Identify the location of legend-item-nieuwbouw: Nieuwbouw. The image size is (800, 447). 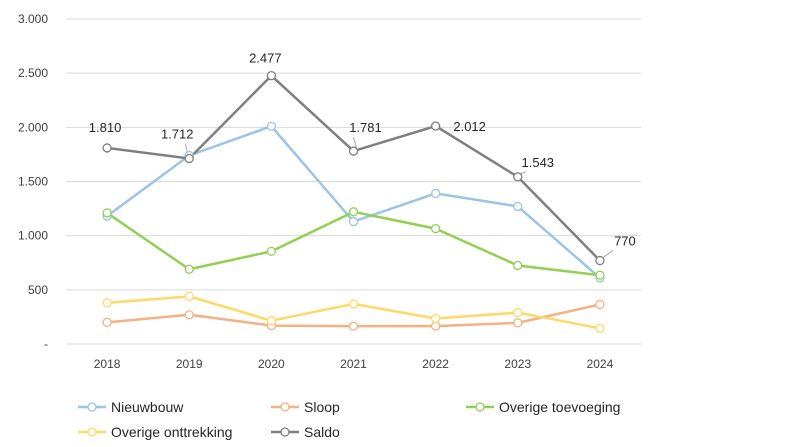
(131, 407).